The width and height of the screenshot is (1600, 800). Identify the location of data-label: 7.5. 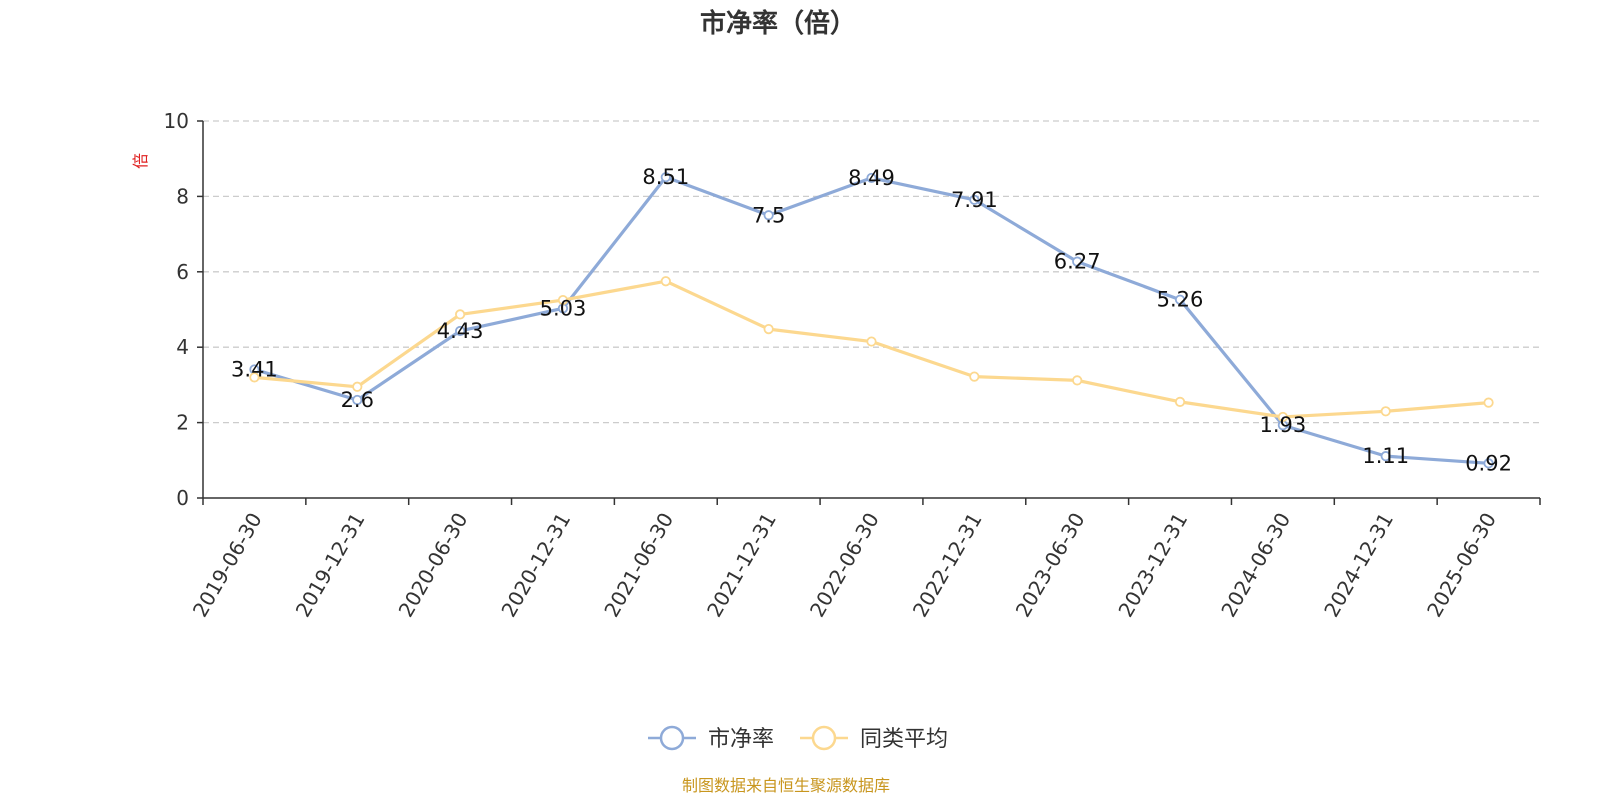
(768, 215).